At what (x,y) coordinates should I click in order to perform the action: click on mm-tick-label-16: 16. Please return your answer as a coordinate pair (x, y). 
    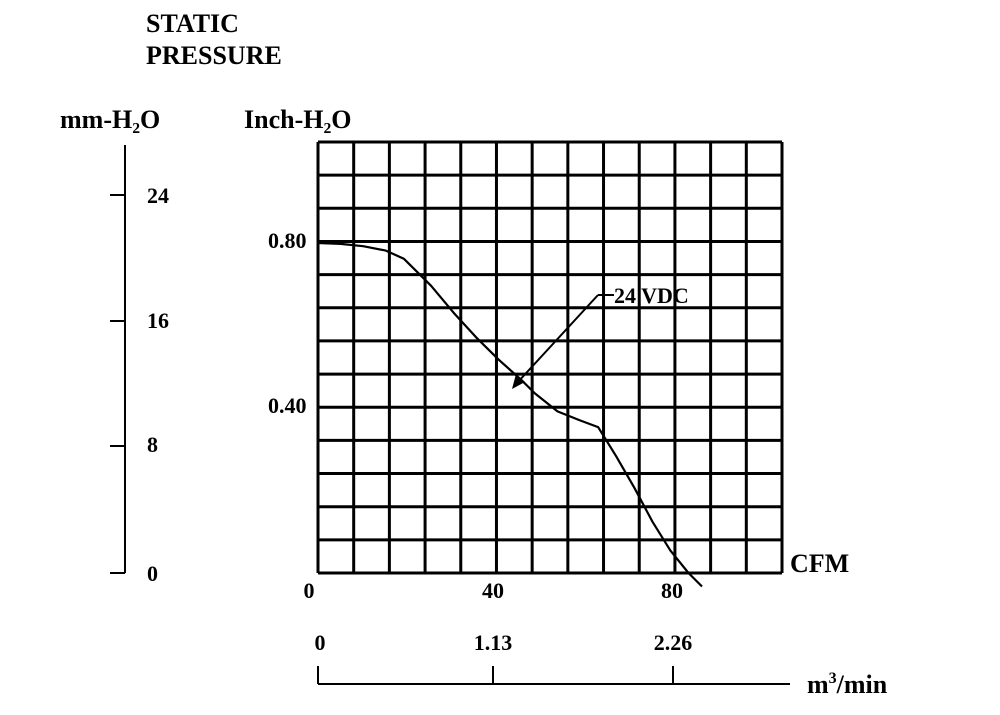
    Looking at the image, I should click on (158, 320).